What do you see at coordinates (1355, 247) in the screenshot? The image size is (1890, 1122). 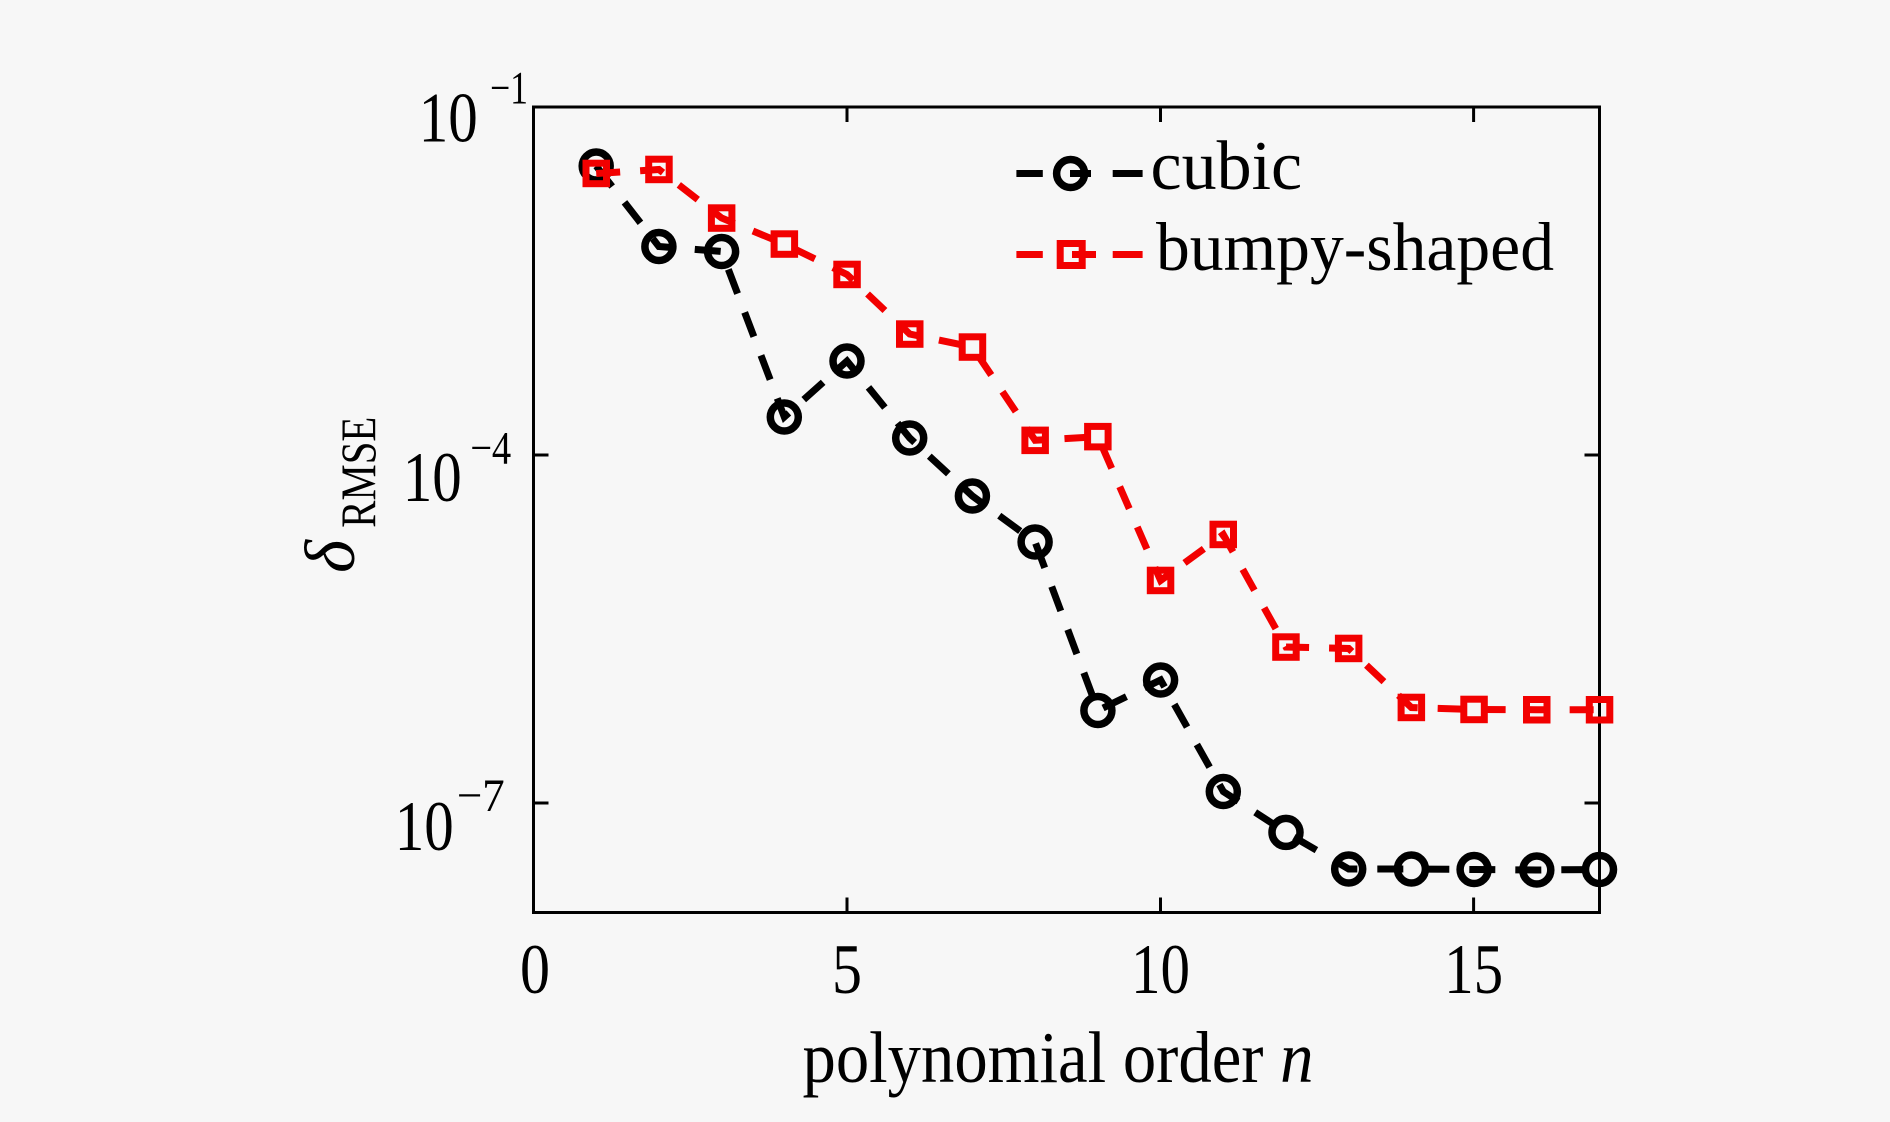 I see `svg-text: bumpy-shaped` at bounding box center [1355, 247].